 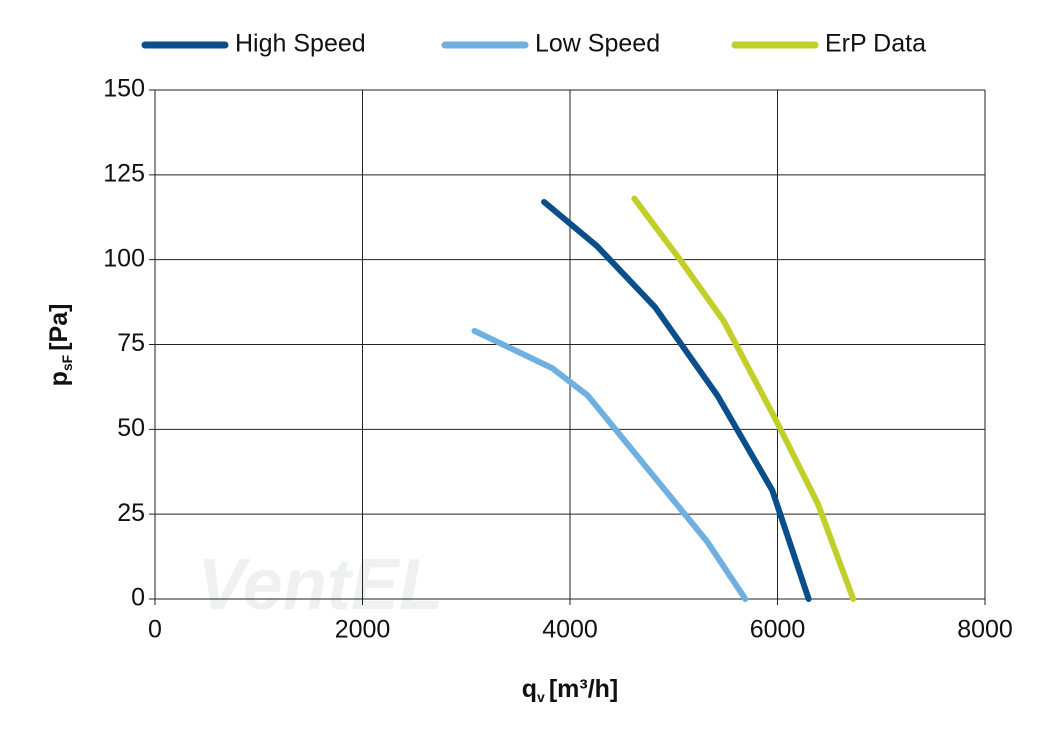 What do you see at coordinates (124, 173) in the screenshot?
I see `y-tick-label: 125` at bounding box center [124, 173].